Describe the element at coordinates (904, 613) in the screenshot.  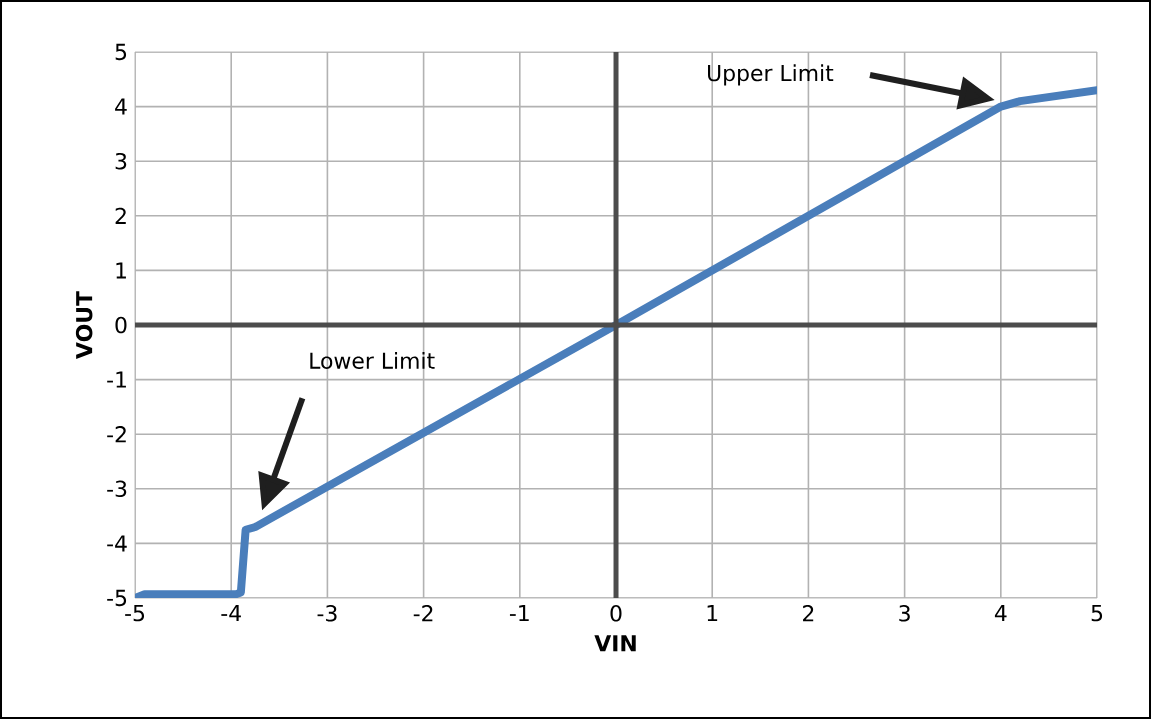
I see `x-tick-label: 3` at that location.